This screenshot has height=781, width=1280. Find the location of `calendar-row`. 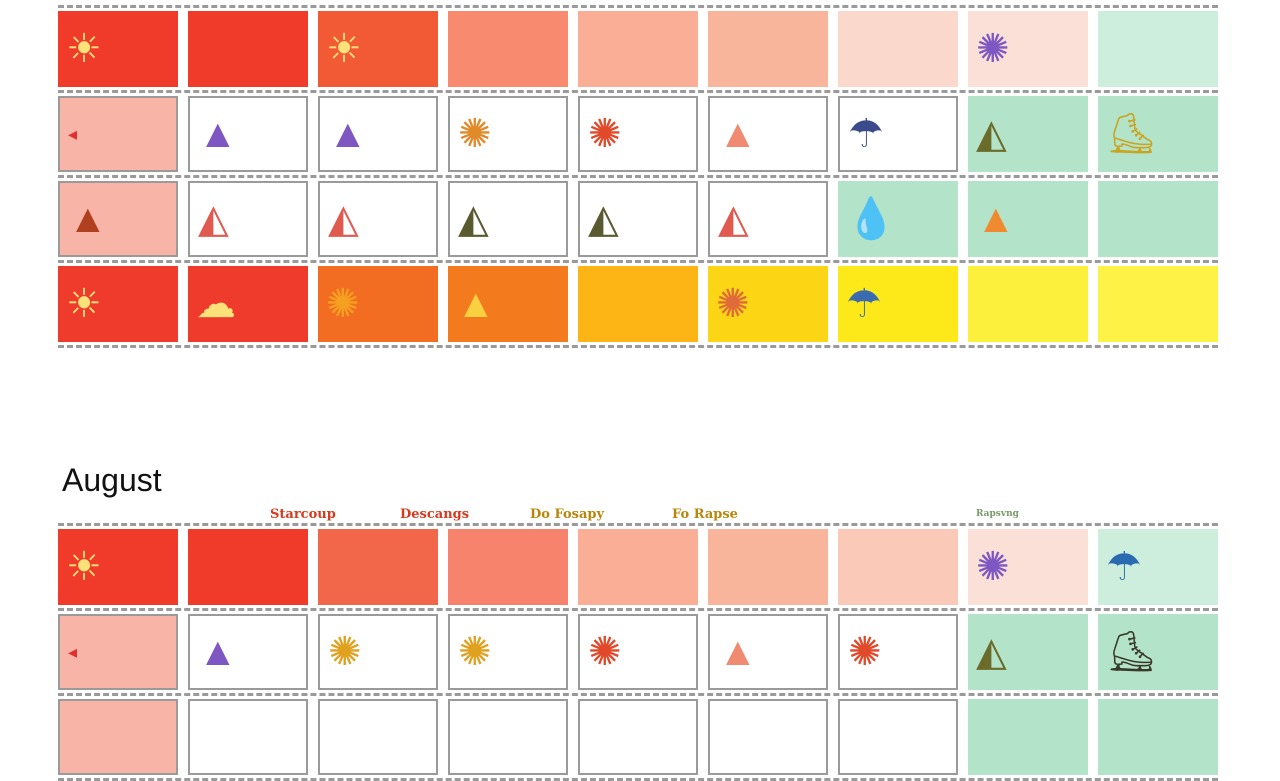

calendar-row is located at coordinates (638, 738).